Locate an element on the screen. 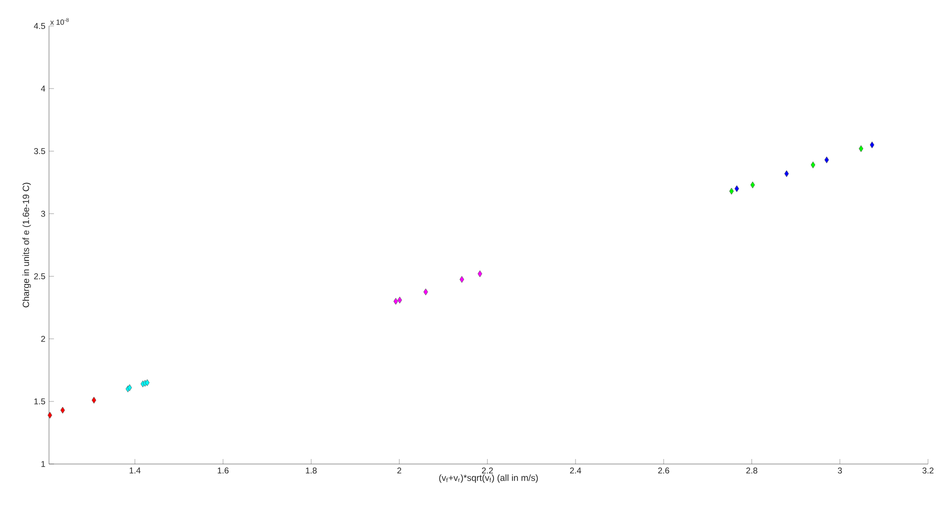 The height and width of the screenshot is (506, 940). y-tick-label: 1 is located at coordinates (43, 464).